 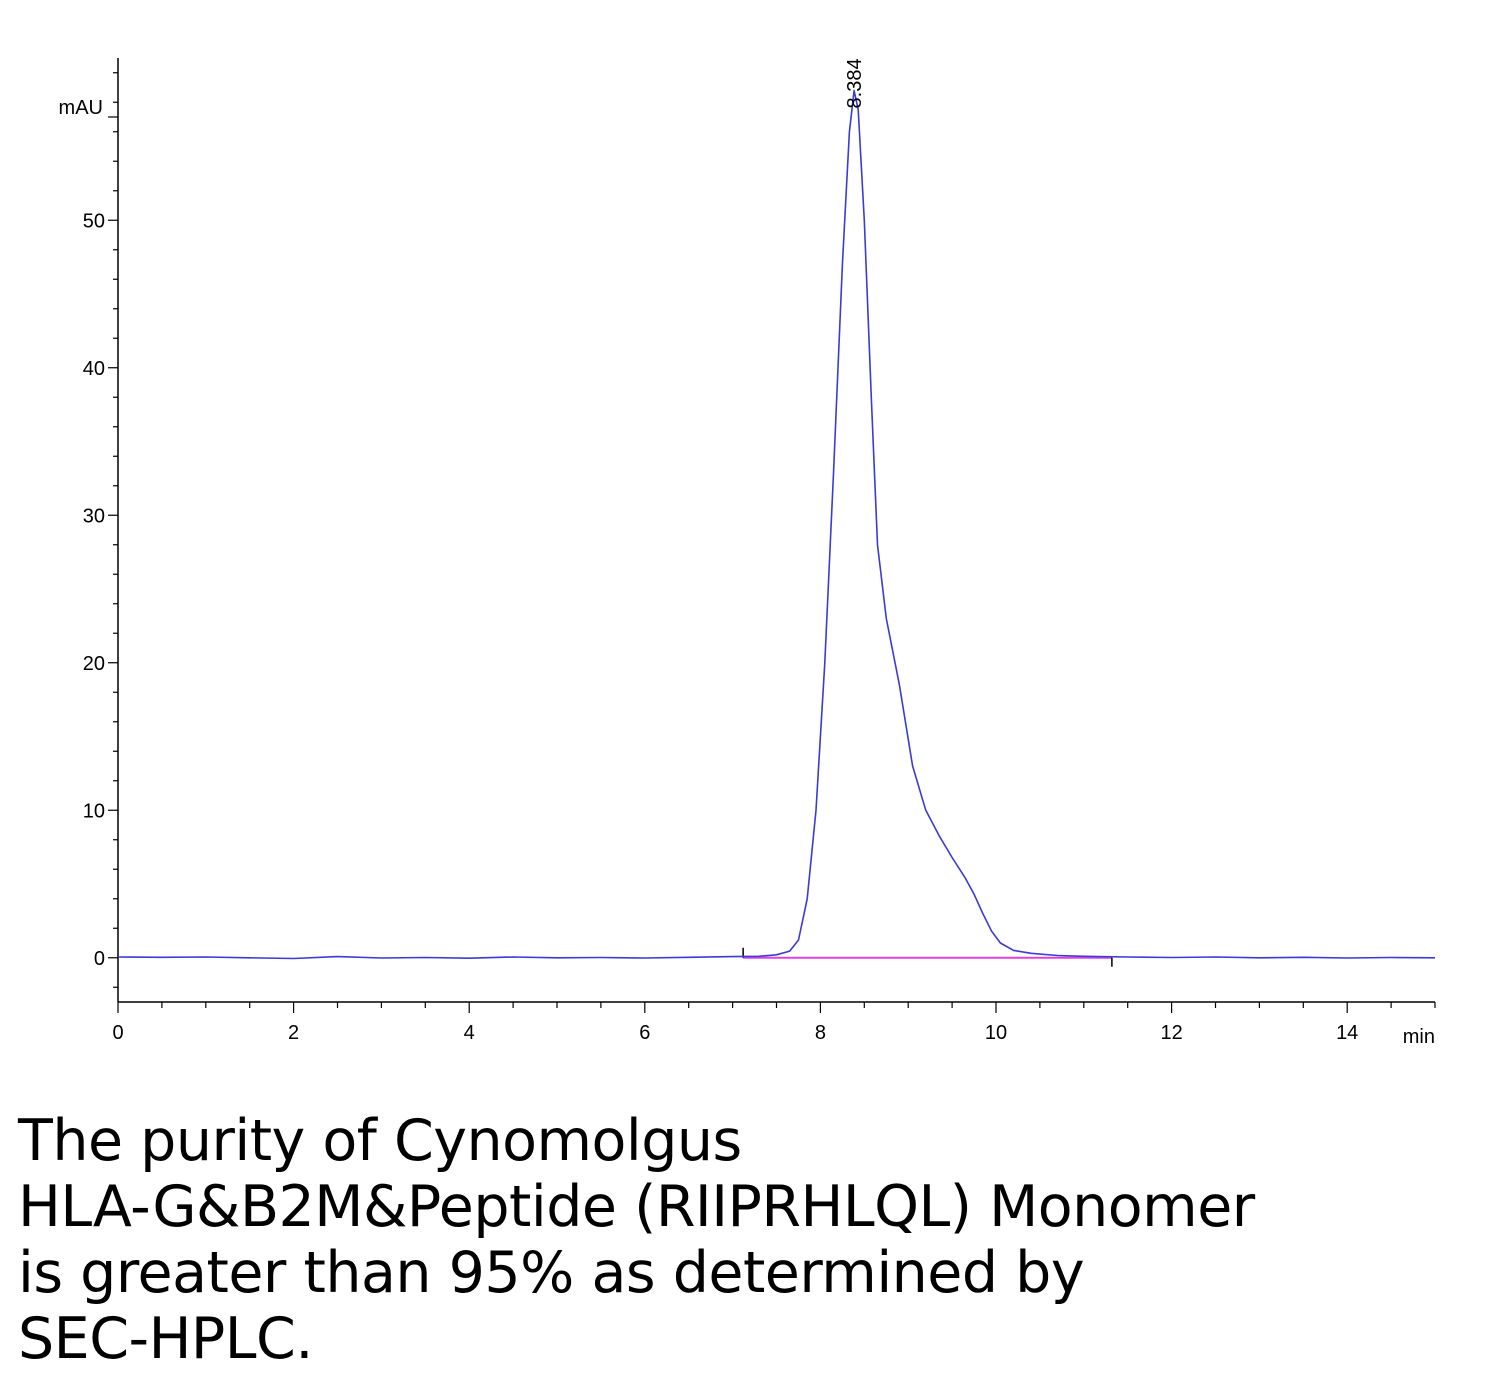 I want to click on caption-line-1: The purity of Cynomolgus, so click(x=380, y=1141).